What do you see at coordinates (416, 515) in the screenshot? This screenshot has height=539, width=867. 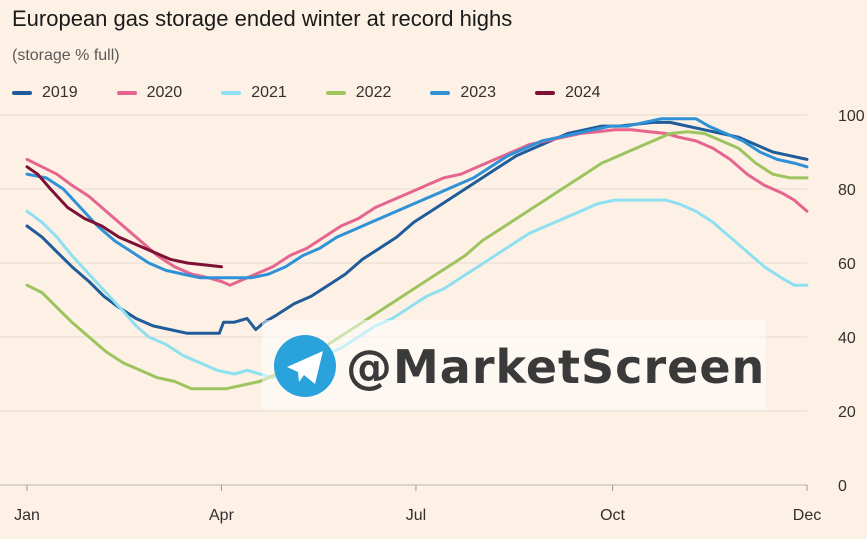 I see `x-tick-label-jul: Jul` at bounding box center [416, 515].